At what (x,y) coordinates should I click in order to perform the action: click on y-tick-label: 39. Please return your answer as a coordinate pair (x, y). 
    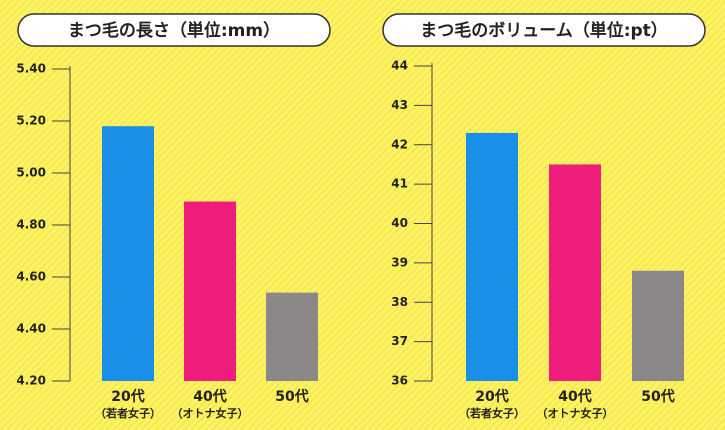
    Looking at the image, I should click on (399, 262).